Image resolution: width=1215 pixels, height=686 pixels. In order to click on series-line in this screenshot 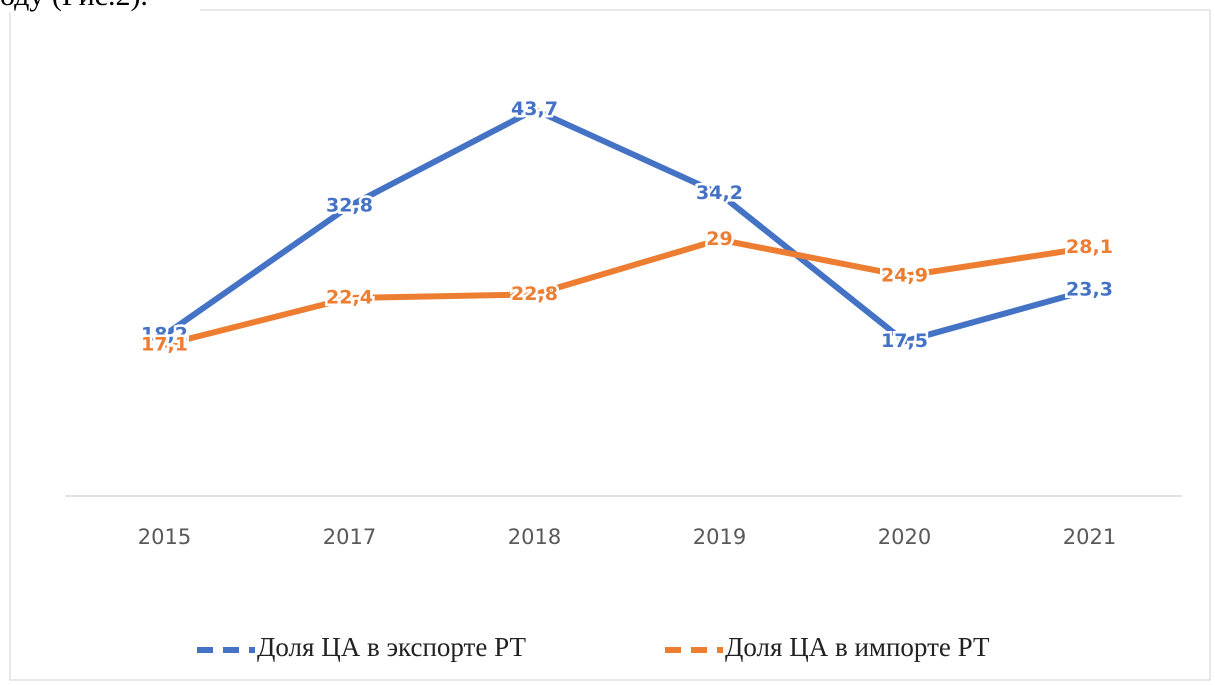, I will do `click(626, 292)`.